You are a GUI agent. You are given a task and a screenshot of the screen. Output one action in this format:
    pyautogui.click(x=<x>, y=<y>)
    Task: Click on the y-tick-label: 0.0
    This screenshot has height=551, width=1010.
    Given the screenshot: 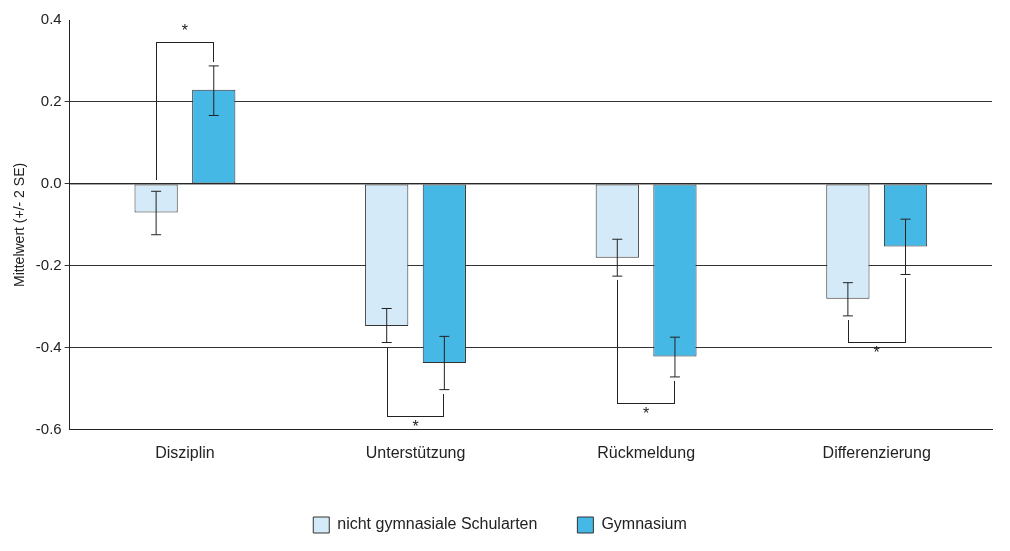 What is the action you would take?
    pyautogui.click(x=51, y=183)
    